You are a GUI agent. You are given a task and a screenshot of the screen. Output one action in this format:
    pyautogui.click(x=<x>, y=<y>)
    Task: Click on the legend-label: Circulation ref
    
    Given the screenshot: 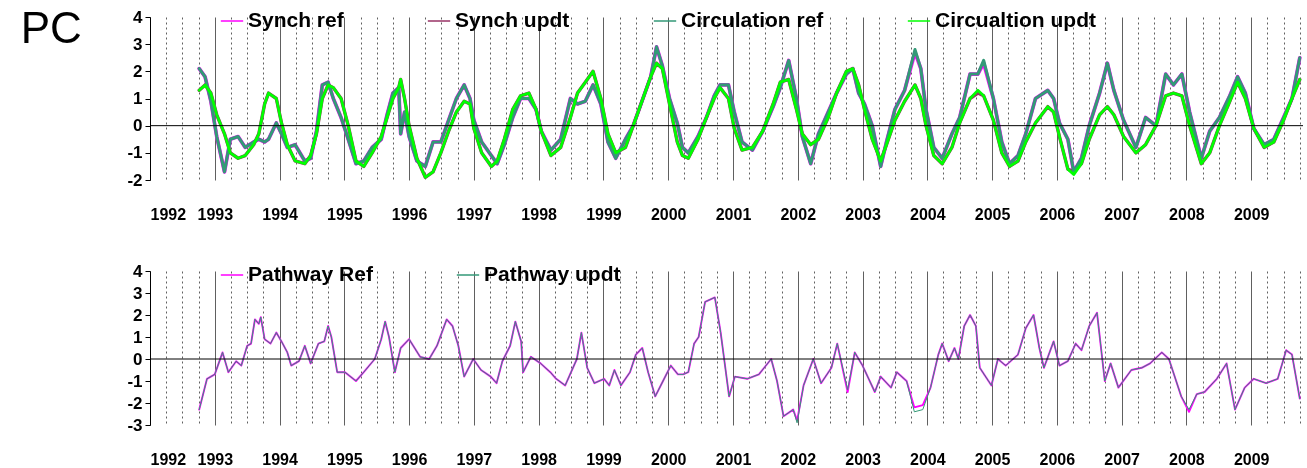 What is the action you would take?
    pyautogui.click(x=753, y=19)
    